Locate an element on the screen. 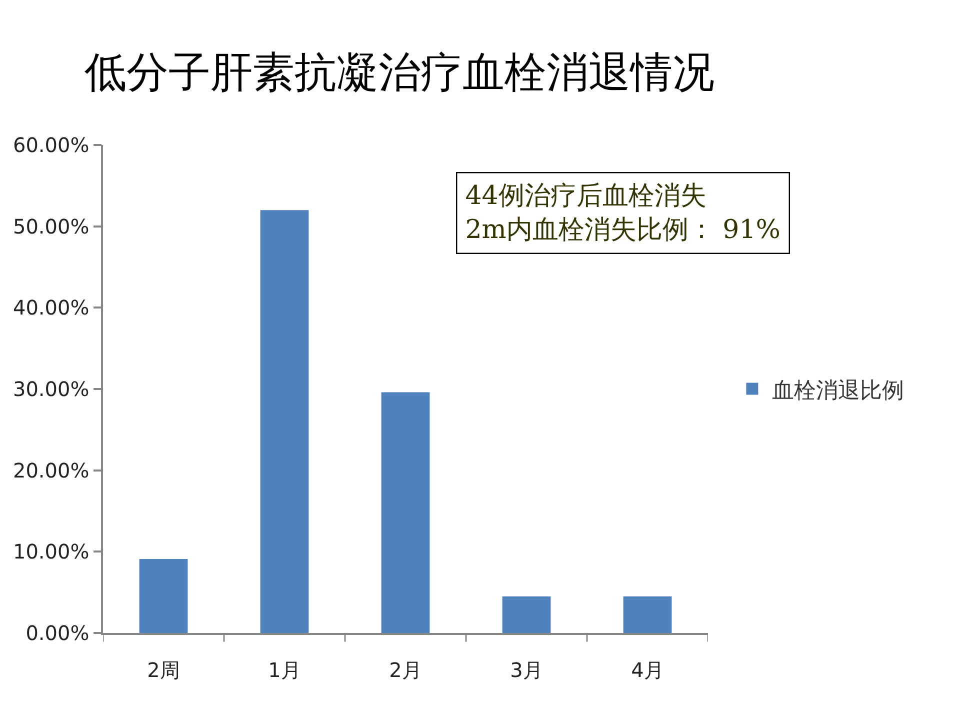 The image size is (960, 720). y-tick-label: 40.00% is located at coordinates (51, 308).